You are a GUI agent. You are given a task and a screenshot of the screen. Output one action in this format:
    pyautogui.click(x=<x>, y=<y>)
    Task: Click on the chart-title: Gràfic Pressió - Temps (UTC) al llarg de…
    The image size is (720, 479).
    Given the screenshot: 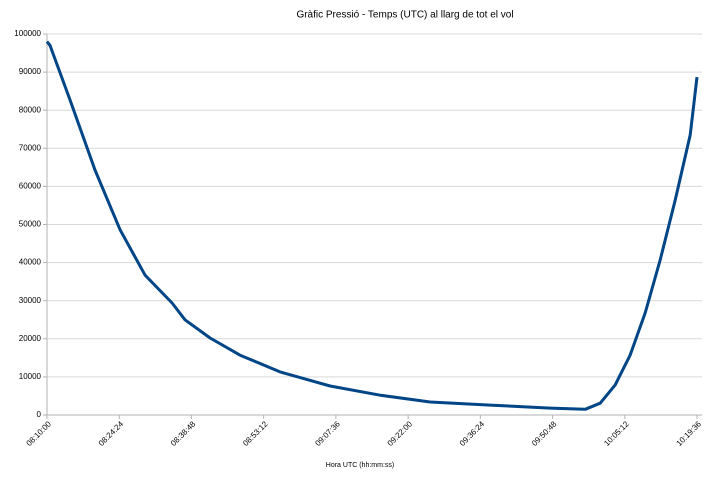 What is the action you would take?
    pyautogui.click(x=404, y=15)
    